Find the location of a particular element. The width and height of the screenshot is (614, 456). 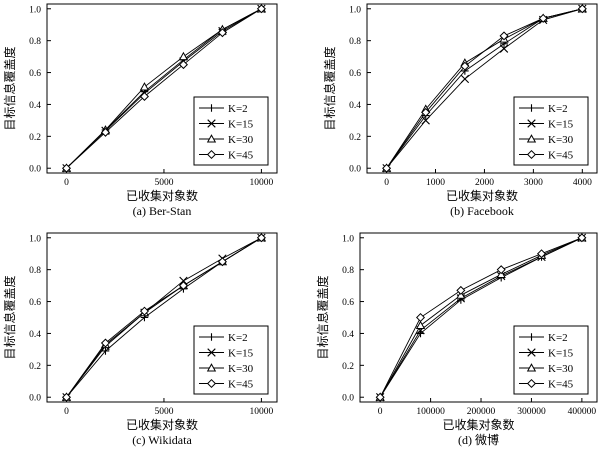

series-line-k30 is located at coordinates (481, 317).